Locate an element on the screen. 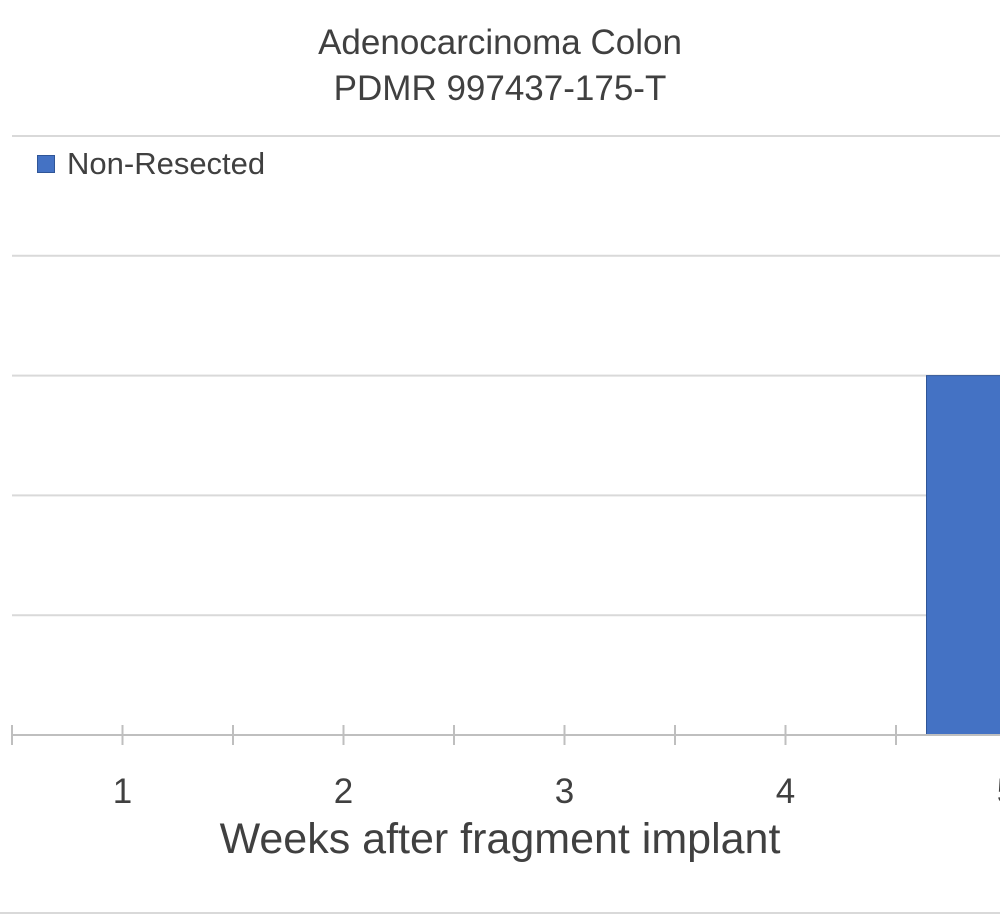 This screenshot has width=1000, height=916. legend: Non-Resected is located at coordinates (151, 164).